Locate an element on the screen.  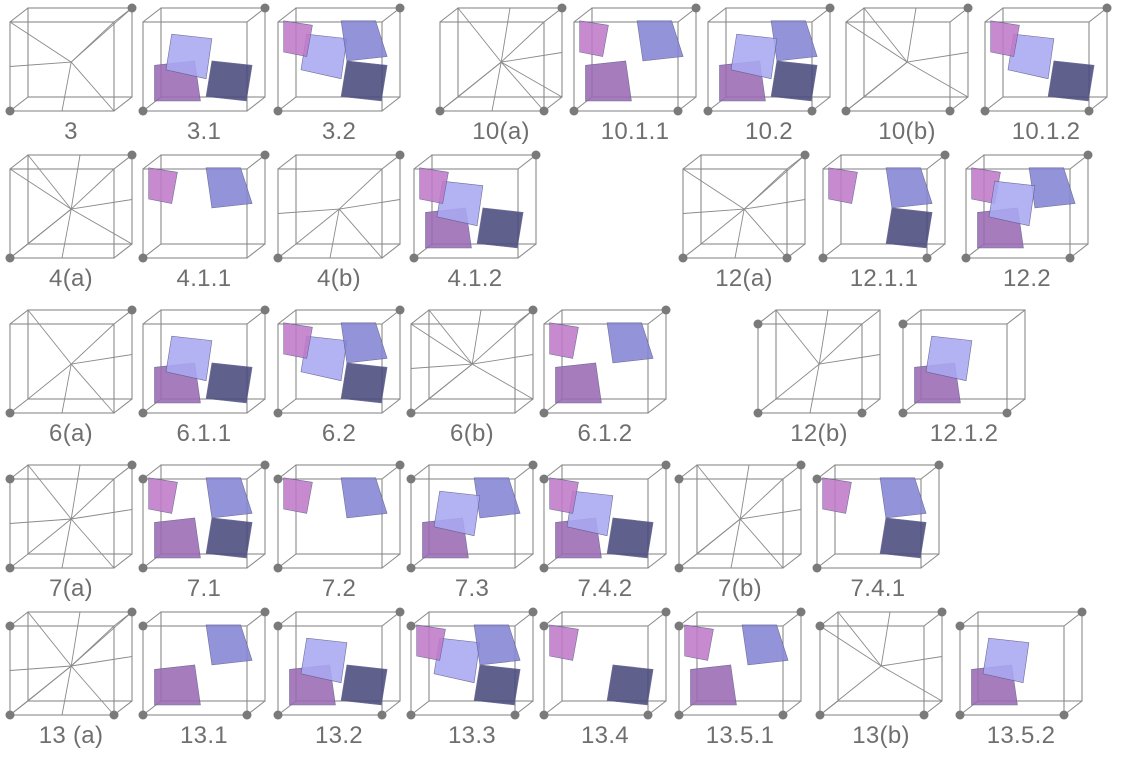
case-label: 3.1 is located at coordinates (204, 131).